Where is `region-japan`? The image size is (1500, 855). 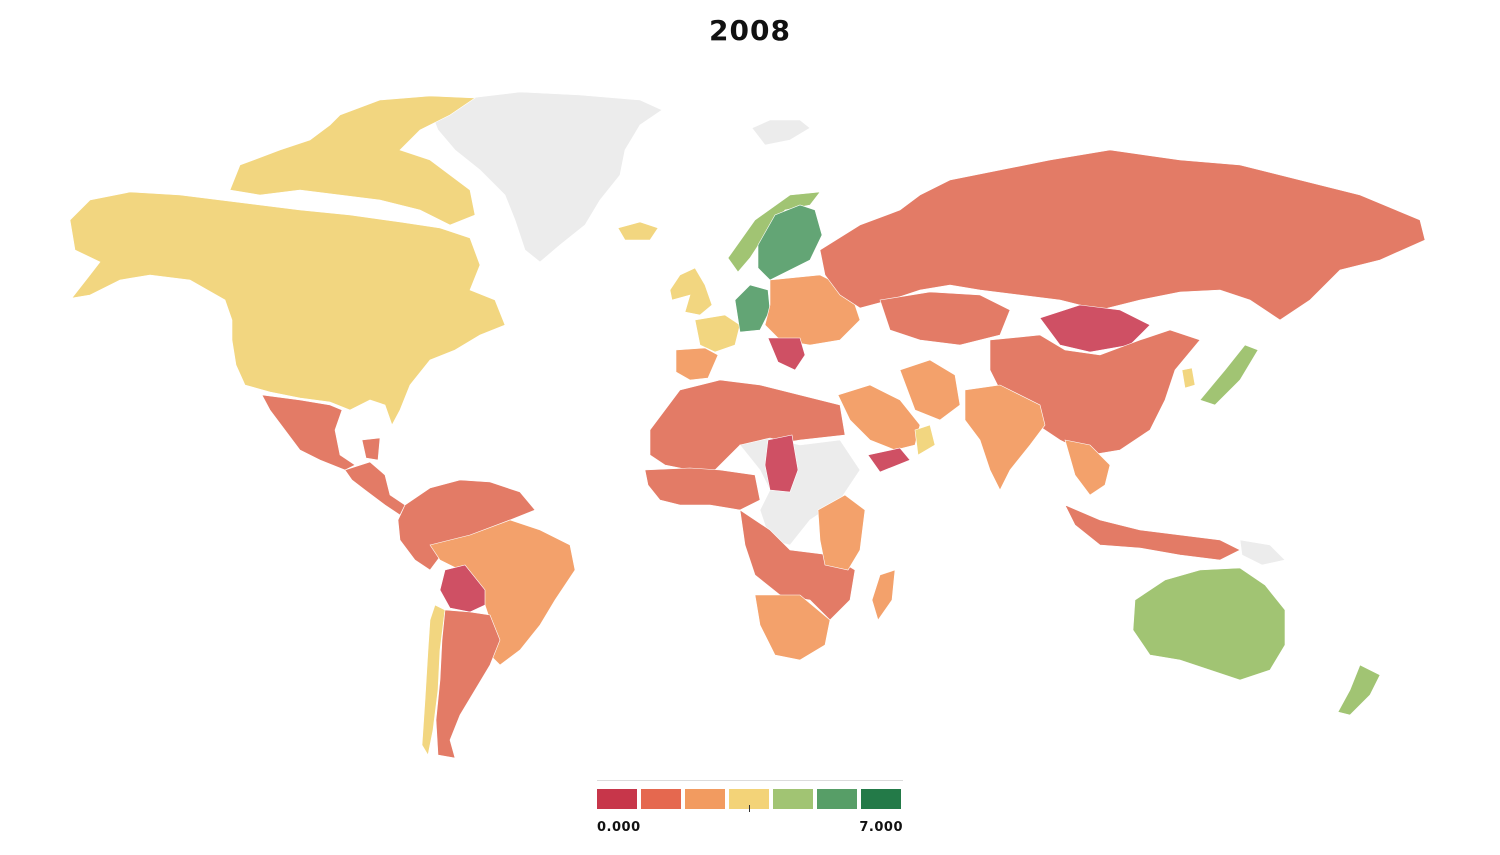 region-japan is located at coordinates (1229, 375).